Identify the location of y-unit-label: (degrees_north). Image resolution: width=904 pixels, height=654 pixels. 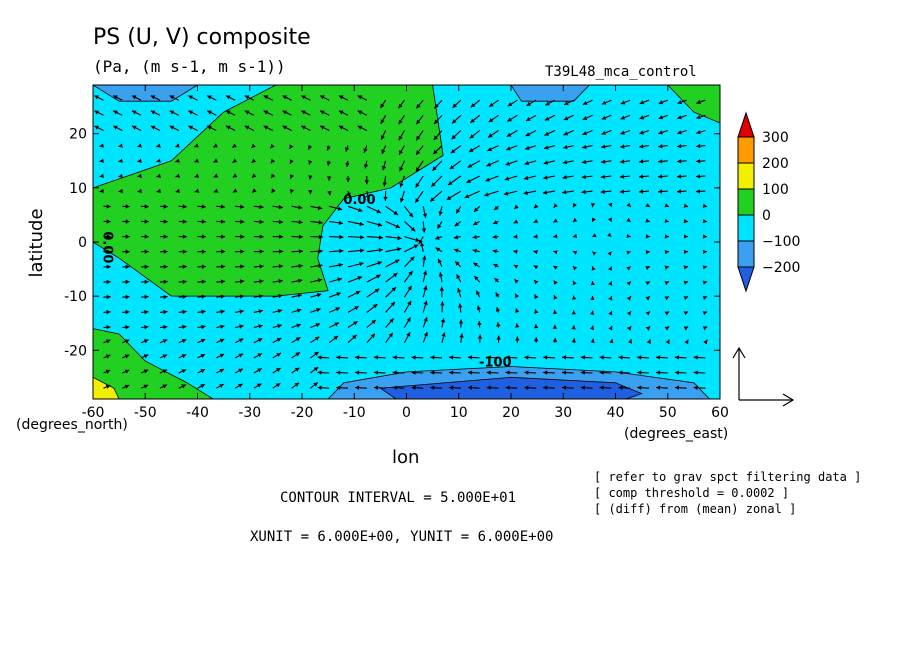
(72, 425).